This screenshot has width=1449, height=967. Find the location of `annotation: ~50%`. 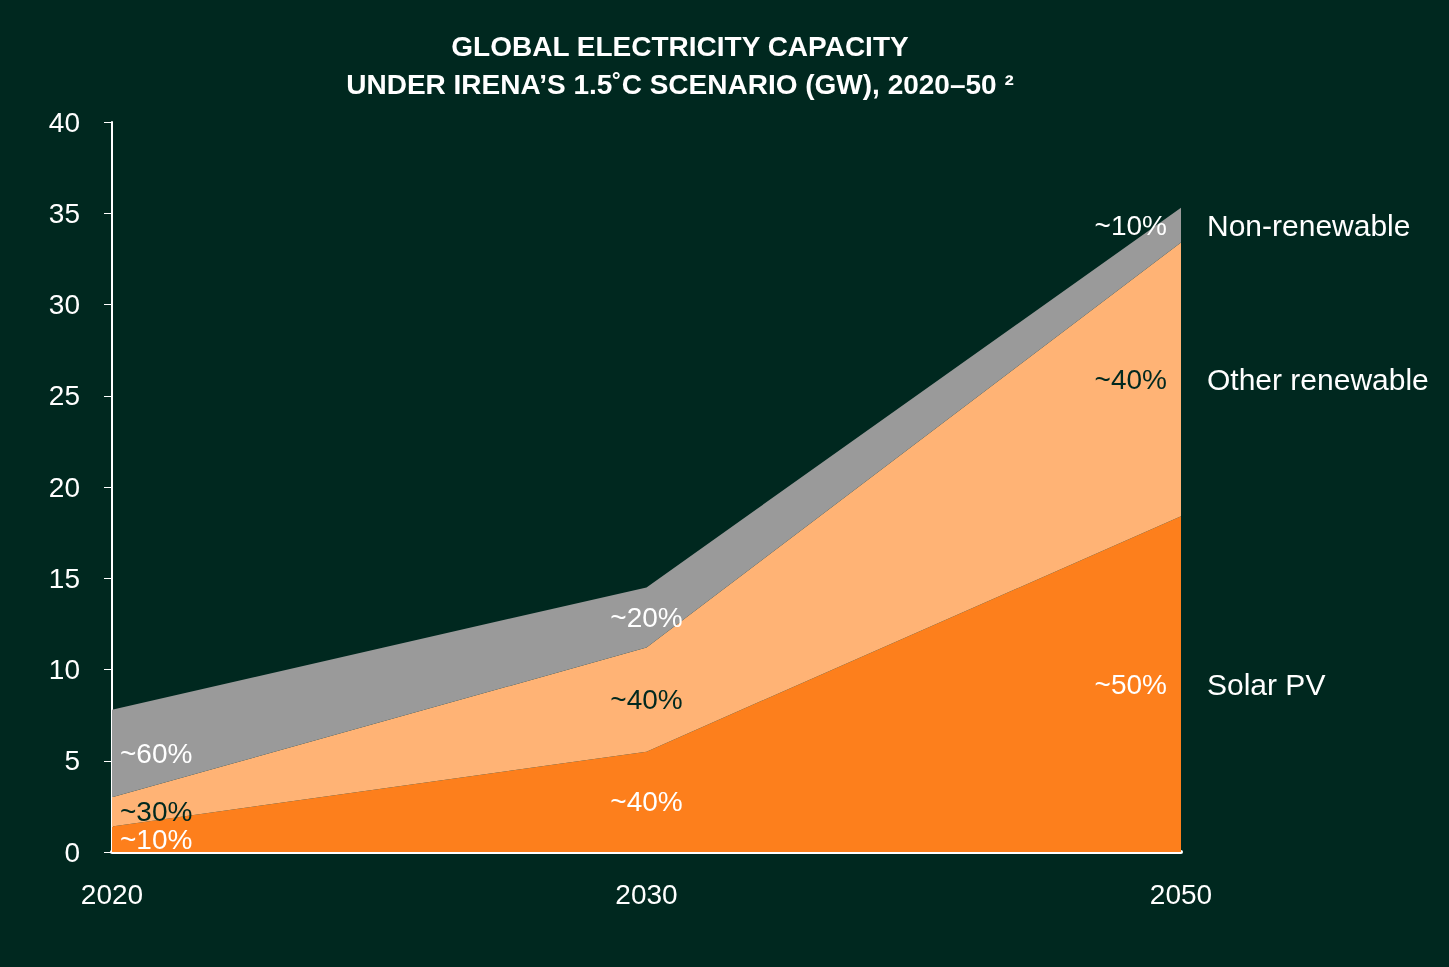

annotation: ~50% is located at coordinates (1130, 684).